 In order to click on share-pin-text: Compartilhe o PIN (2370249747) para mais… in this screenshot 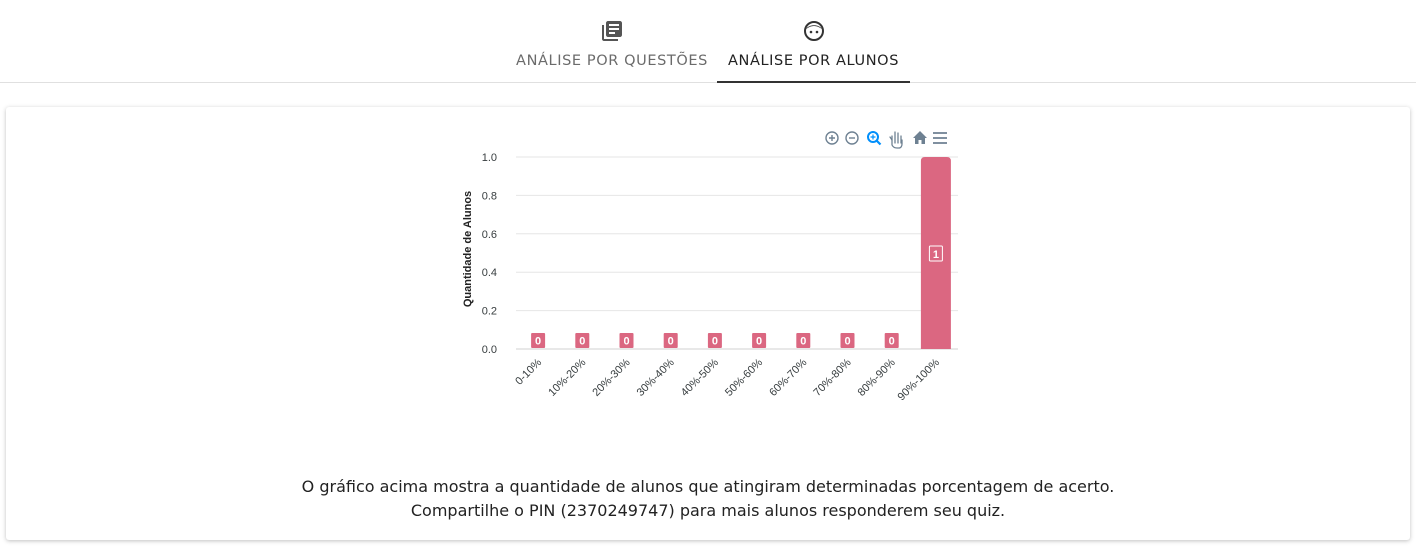, I will do `click(708, 510)`.